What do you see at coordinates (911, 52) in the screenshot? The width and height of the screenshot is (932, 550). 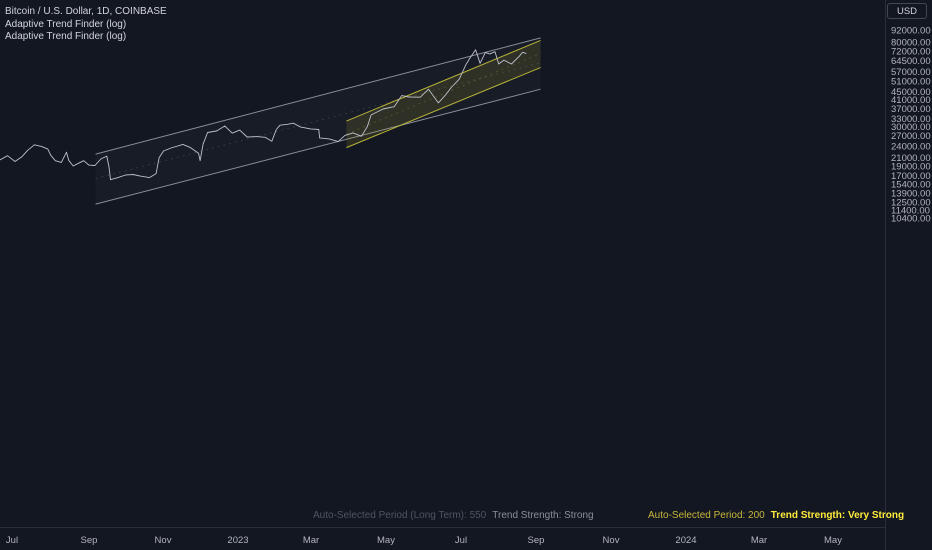 I see `price-tick-label: 72000.00` at bounding box center [911, 52].